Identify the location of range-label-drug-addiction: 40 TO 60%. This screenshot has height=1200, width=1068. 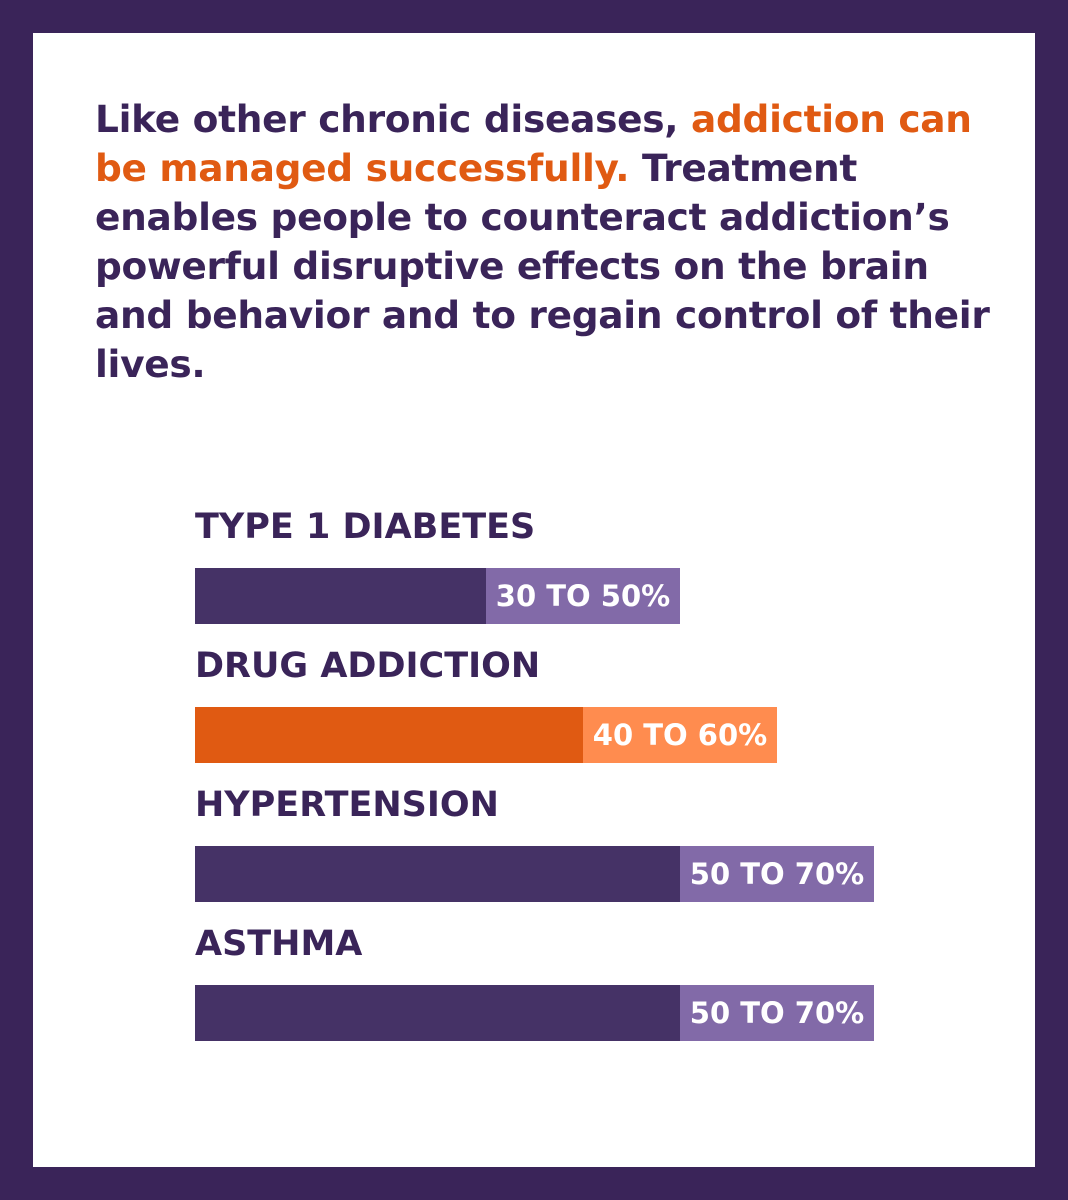
(680, 735).